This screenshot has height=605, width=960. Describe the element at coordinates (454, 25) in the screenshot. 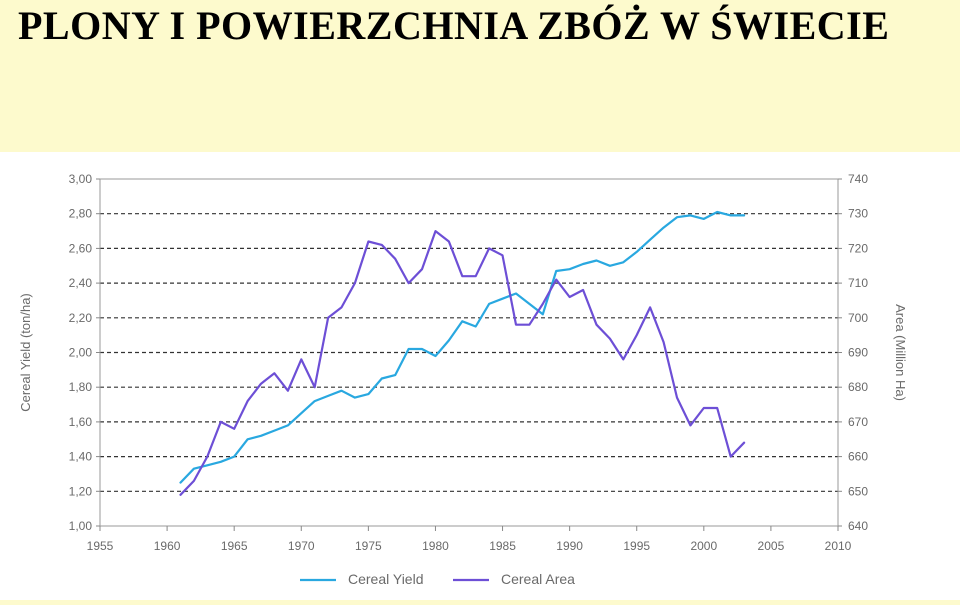

I see `slide-title: PLONY I POWIERZCHNIA ZBÓŻ W ŚWIECIE` at that location.